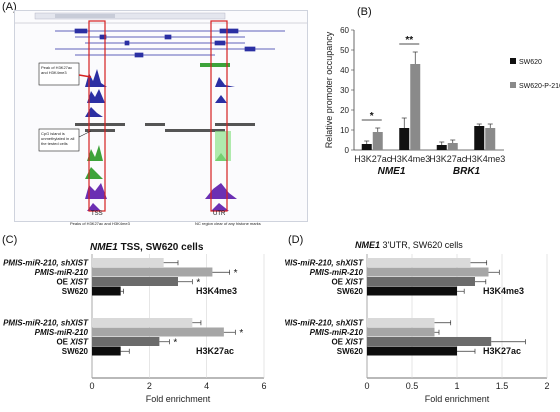  I want to click on tss-label: TSS, so click(97, 214).